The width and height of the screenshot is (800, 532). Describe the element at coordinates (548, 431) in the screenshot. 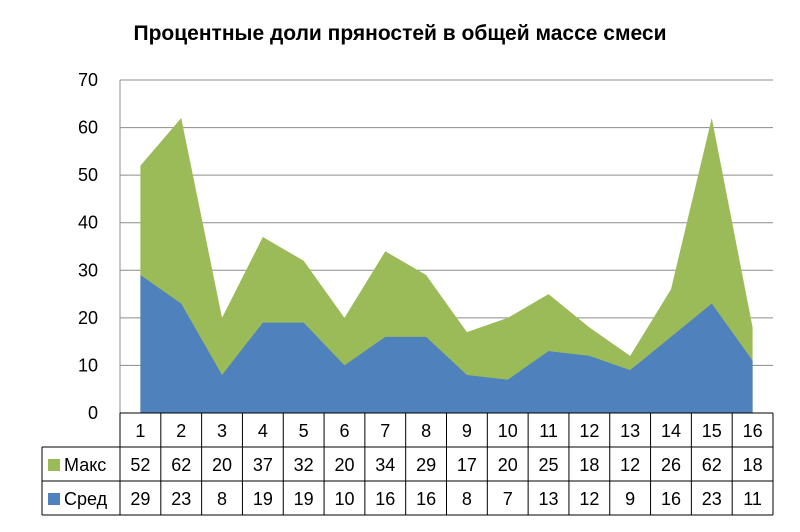

I see `x-tick-label: 11` at that location.